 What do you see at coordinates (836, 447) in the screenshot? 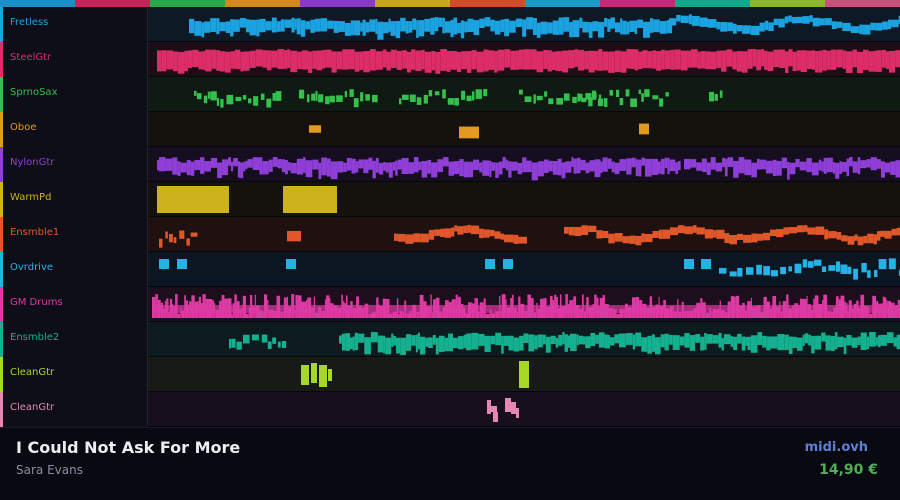
I see `brand-link: midi.ovh` at bounding box center [836, 447].